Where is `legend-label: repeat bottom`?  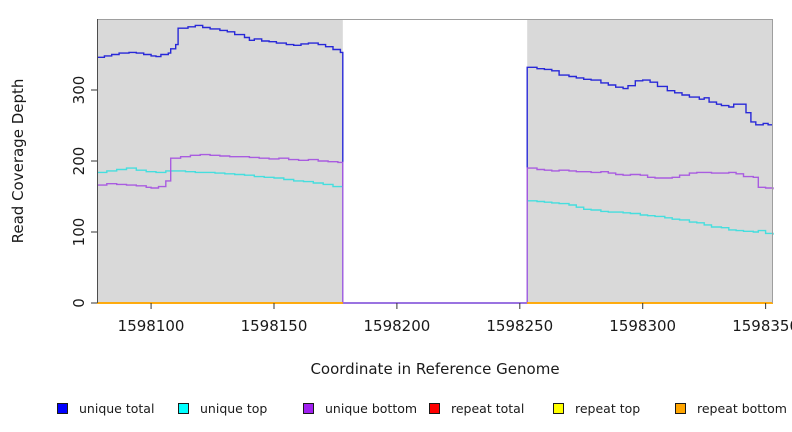
legend-label: repeat bottom is located at coordinates (742, 408).